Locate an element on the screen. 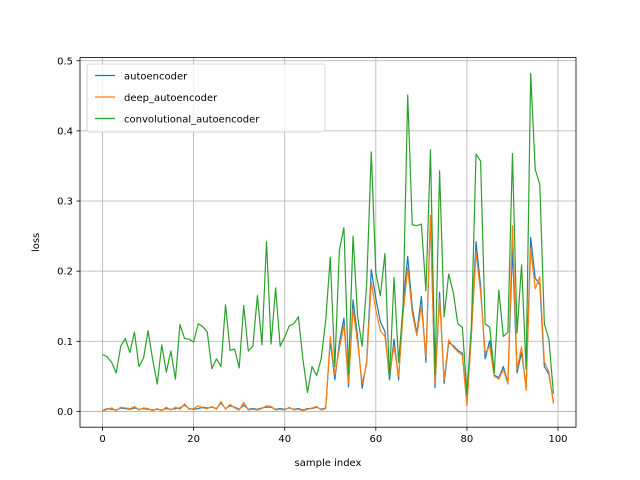  y-tick-label: 0.3 is located at coordinates (65, 202).